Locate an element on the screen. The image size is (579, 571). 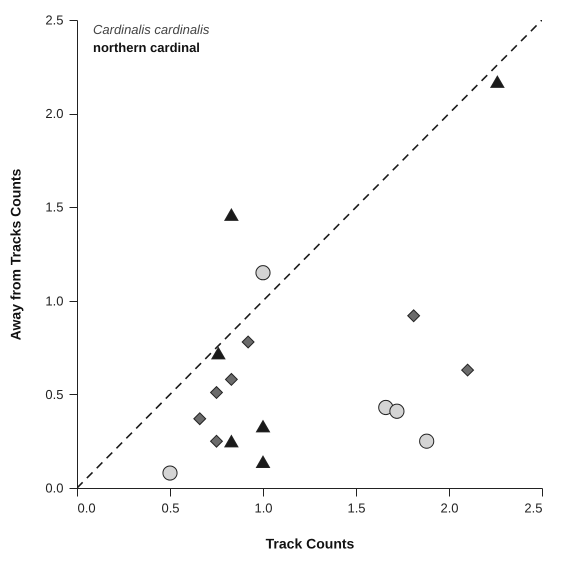
y-tick-label: 1.0 is located at coordinates (54, 300).